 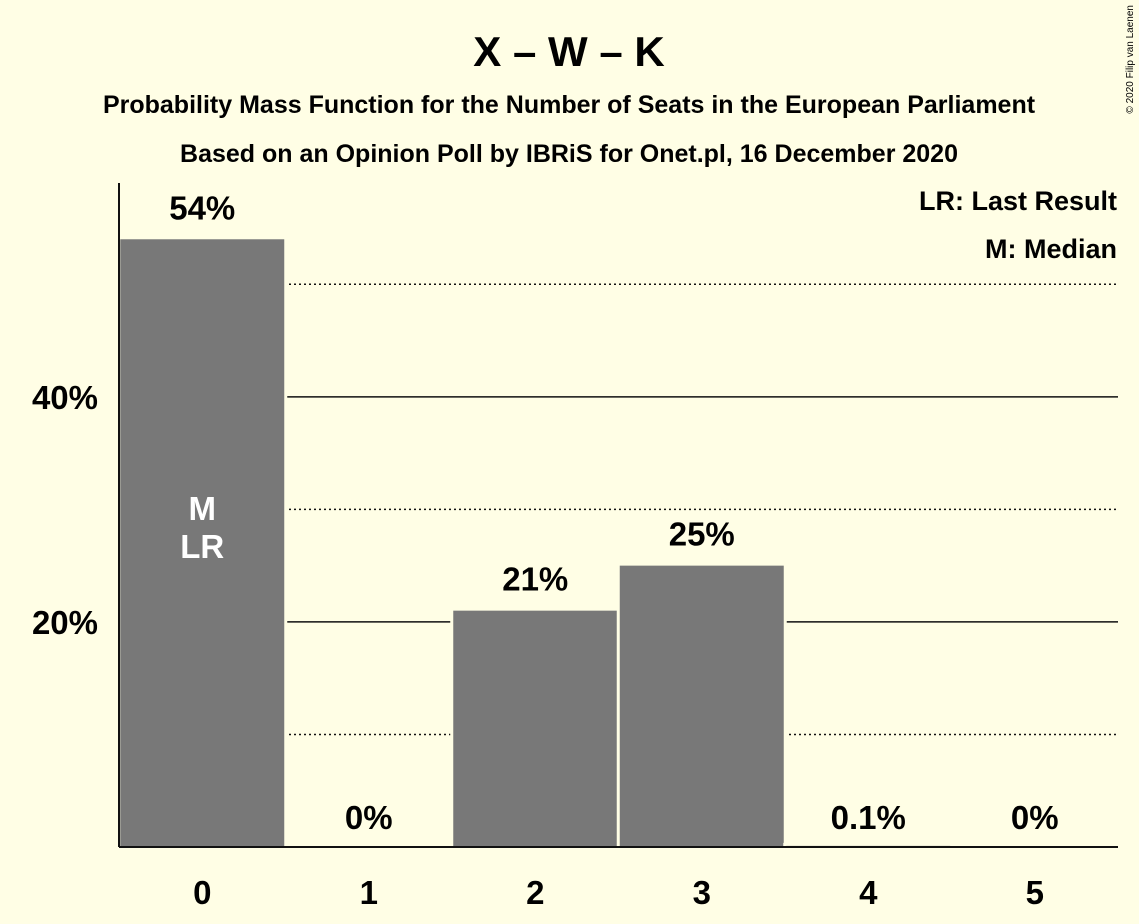 I want to click on copyright-notice: © 2020 Filip van Laenen, so click(x=1130, y=59).